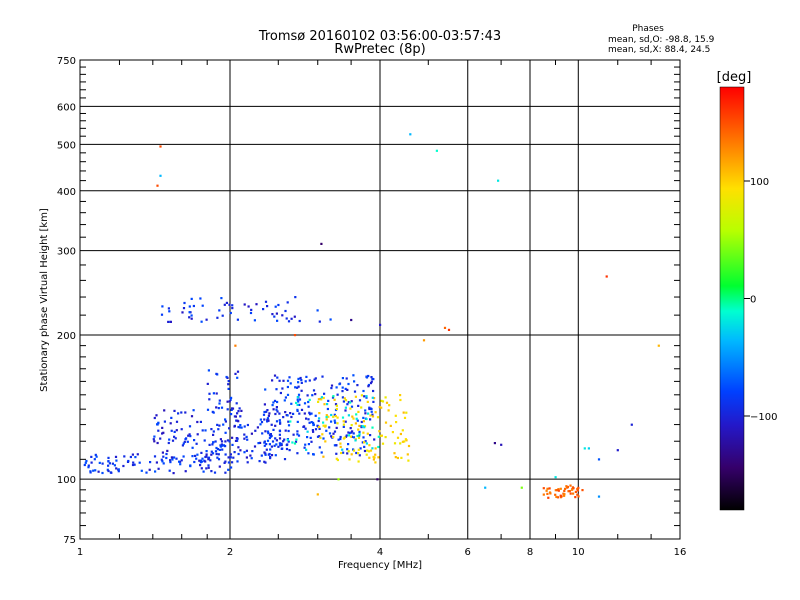 This screenshot has width=800, height=600. What do you see at coordinates (66, 336) in the screenshot?
I see `y-tick-label: 200` at bounding box center [66, 336].